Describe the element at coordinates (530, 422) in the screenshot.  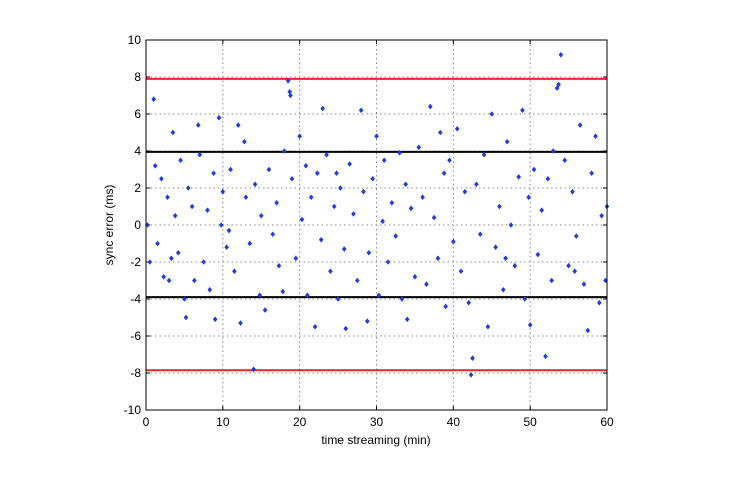
I see `x-tick-label: 50` at that location.